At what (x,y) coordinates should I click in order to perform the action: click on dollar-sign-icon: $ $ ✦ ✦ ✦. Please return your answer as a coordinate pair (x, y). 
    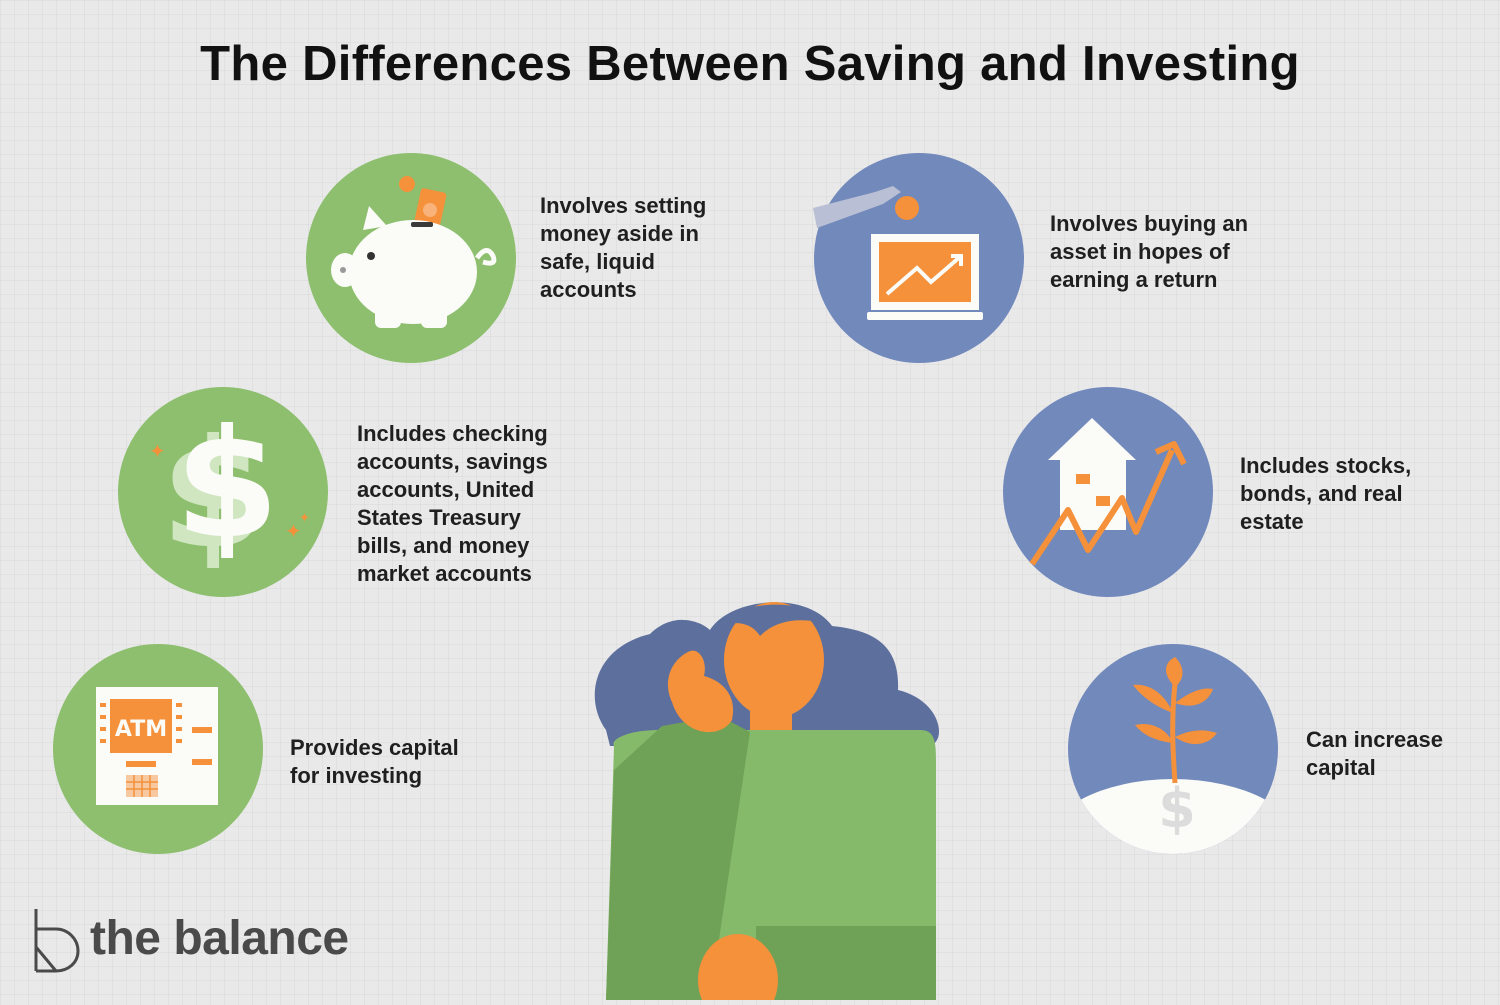
    Looking at the image, I should click on (223, 492).